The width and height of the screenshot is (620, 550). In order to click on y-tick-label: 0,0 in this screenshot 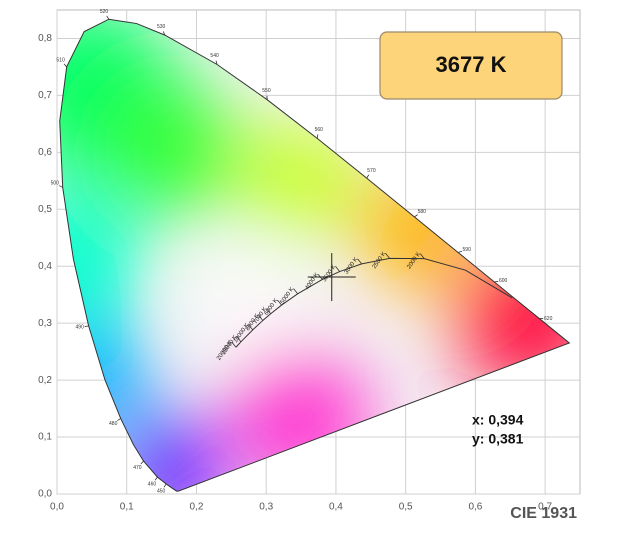, I will do `click(45, 494)`.